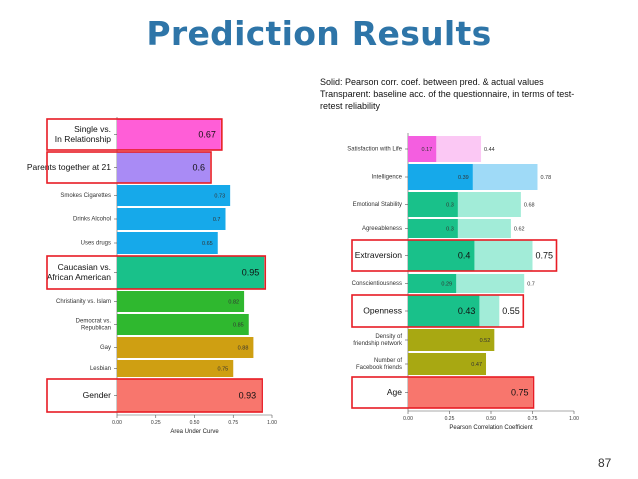  What do you see at coordinates (83, 302) in the screenshot?
I see `auc-category-label: Christianity vs. Islam` at bounding box center [83, 302].